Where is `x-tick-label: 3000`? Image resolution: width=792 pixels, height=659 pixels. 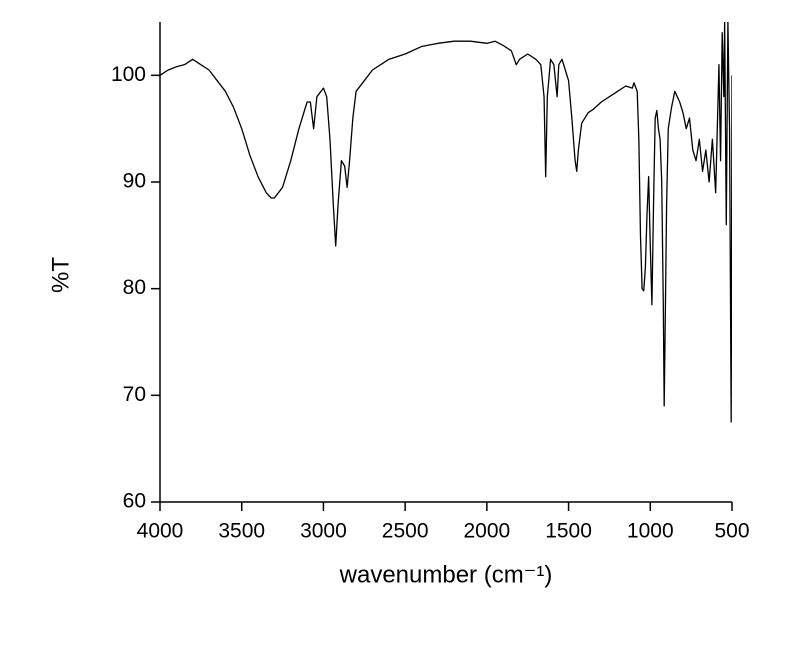
x-tick-label: 3000 is located at coordinates (323, 531).